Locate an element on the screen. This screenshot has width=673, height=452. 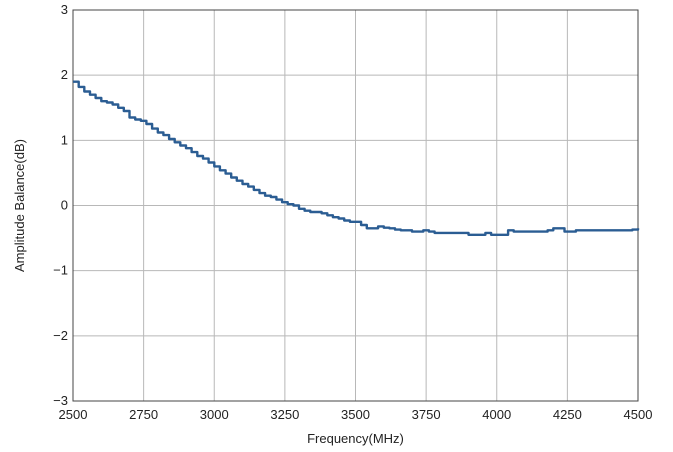
y-tick-label: 2 is located at coordinates (64, 74).